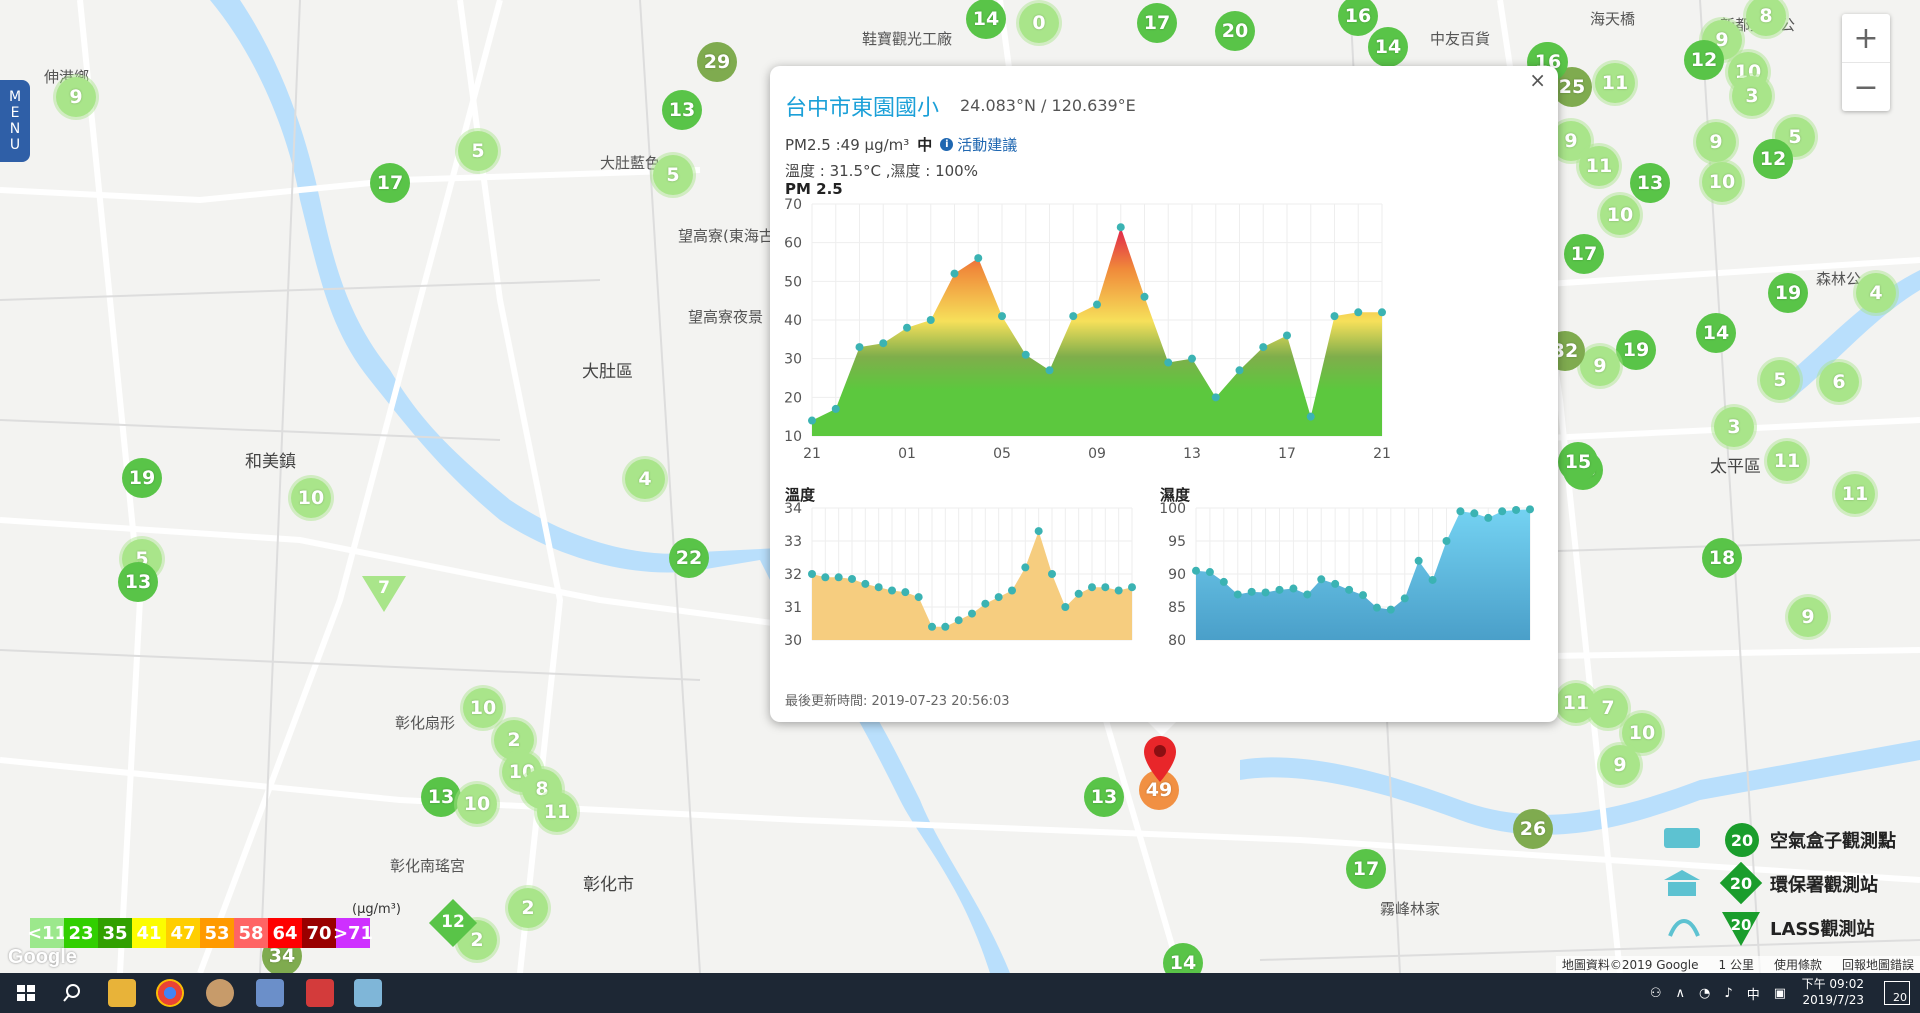 Image resolution: width=1920 pixels, height=1013 pixels. I want to click on lass-marker, so click(384, 594).